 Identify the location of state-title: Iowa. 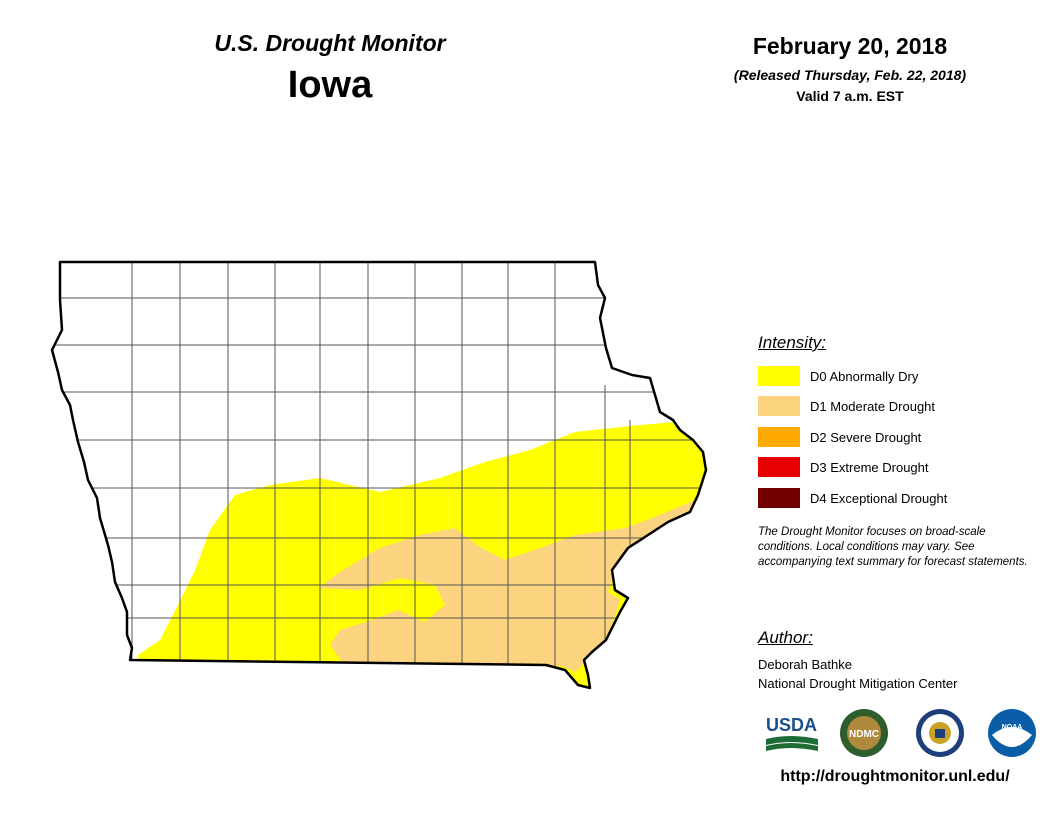
(330, 85).